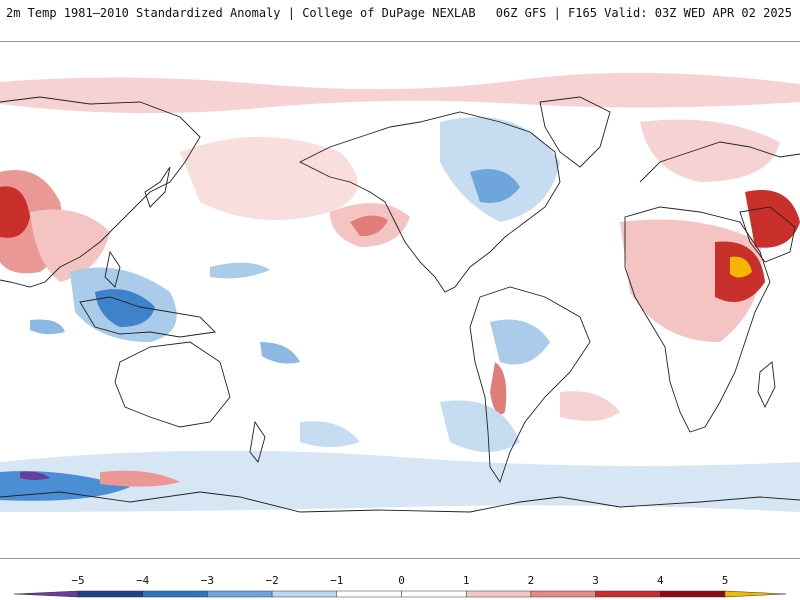  What do you see at coordinates (336, 580) in the screenshot?
I see `scale-tick-label: −1` at bounding box center [336, 580].